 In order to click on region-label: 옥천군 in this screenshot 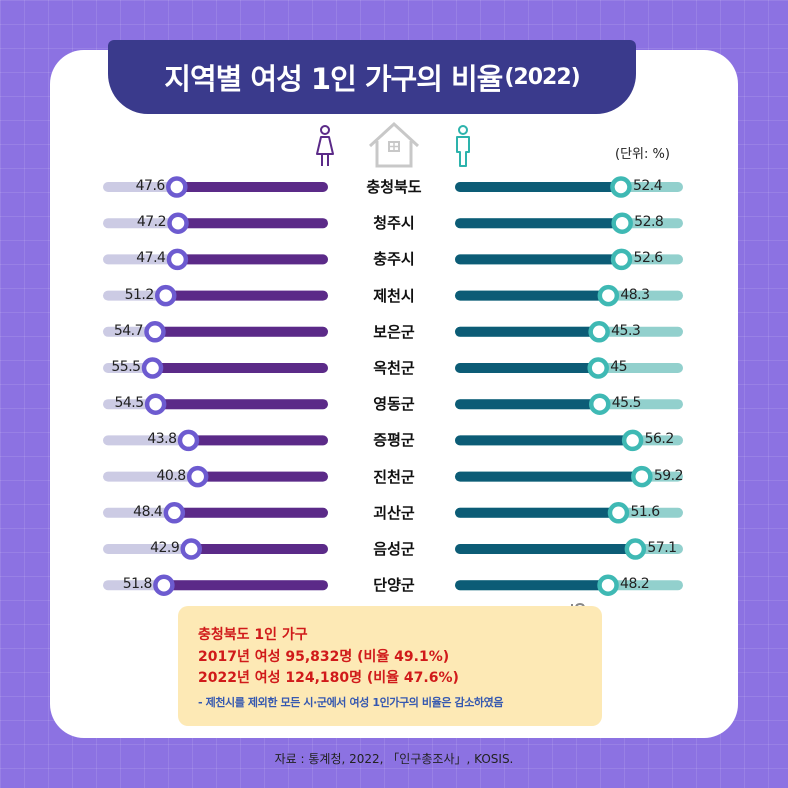, I will do `click(394, 368)`.